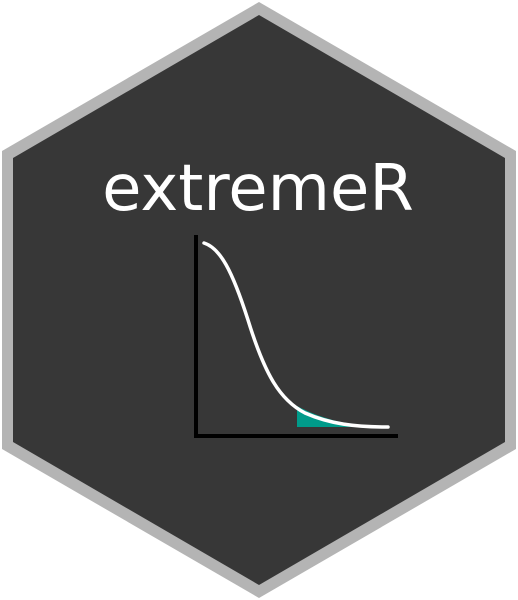 The image size is (518, 600). What do you see at coordinates (258, 189) in the screenshot?
I see `logo-title: extremeR` at bounding box center [258, 189].